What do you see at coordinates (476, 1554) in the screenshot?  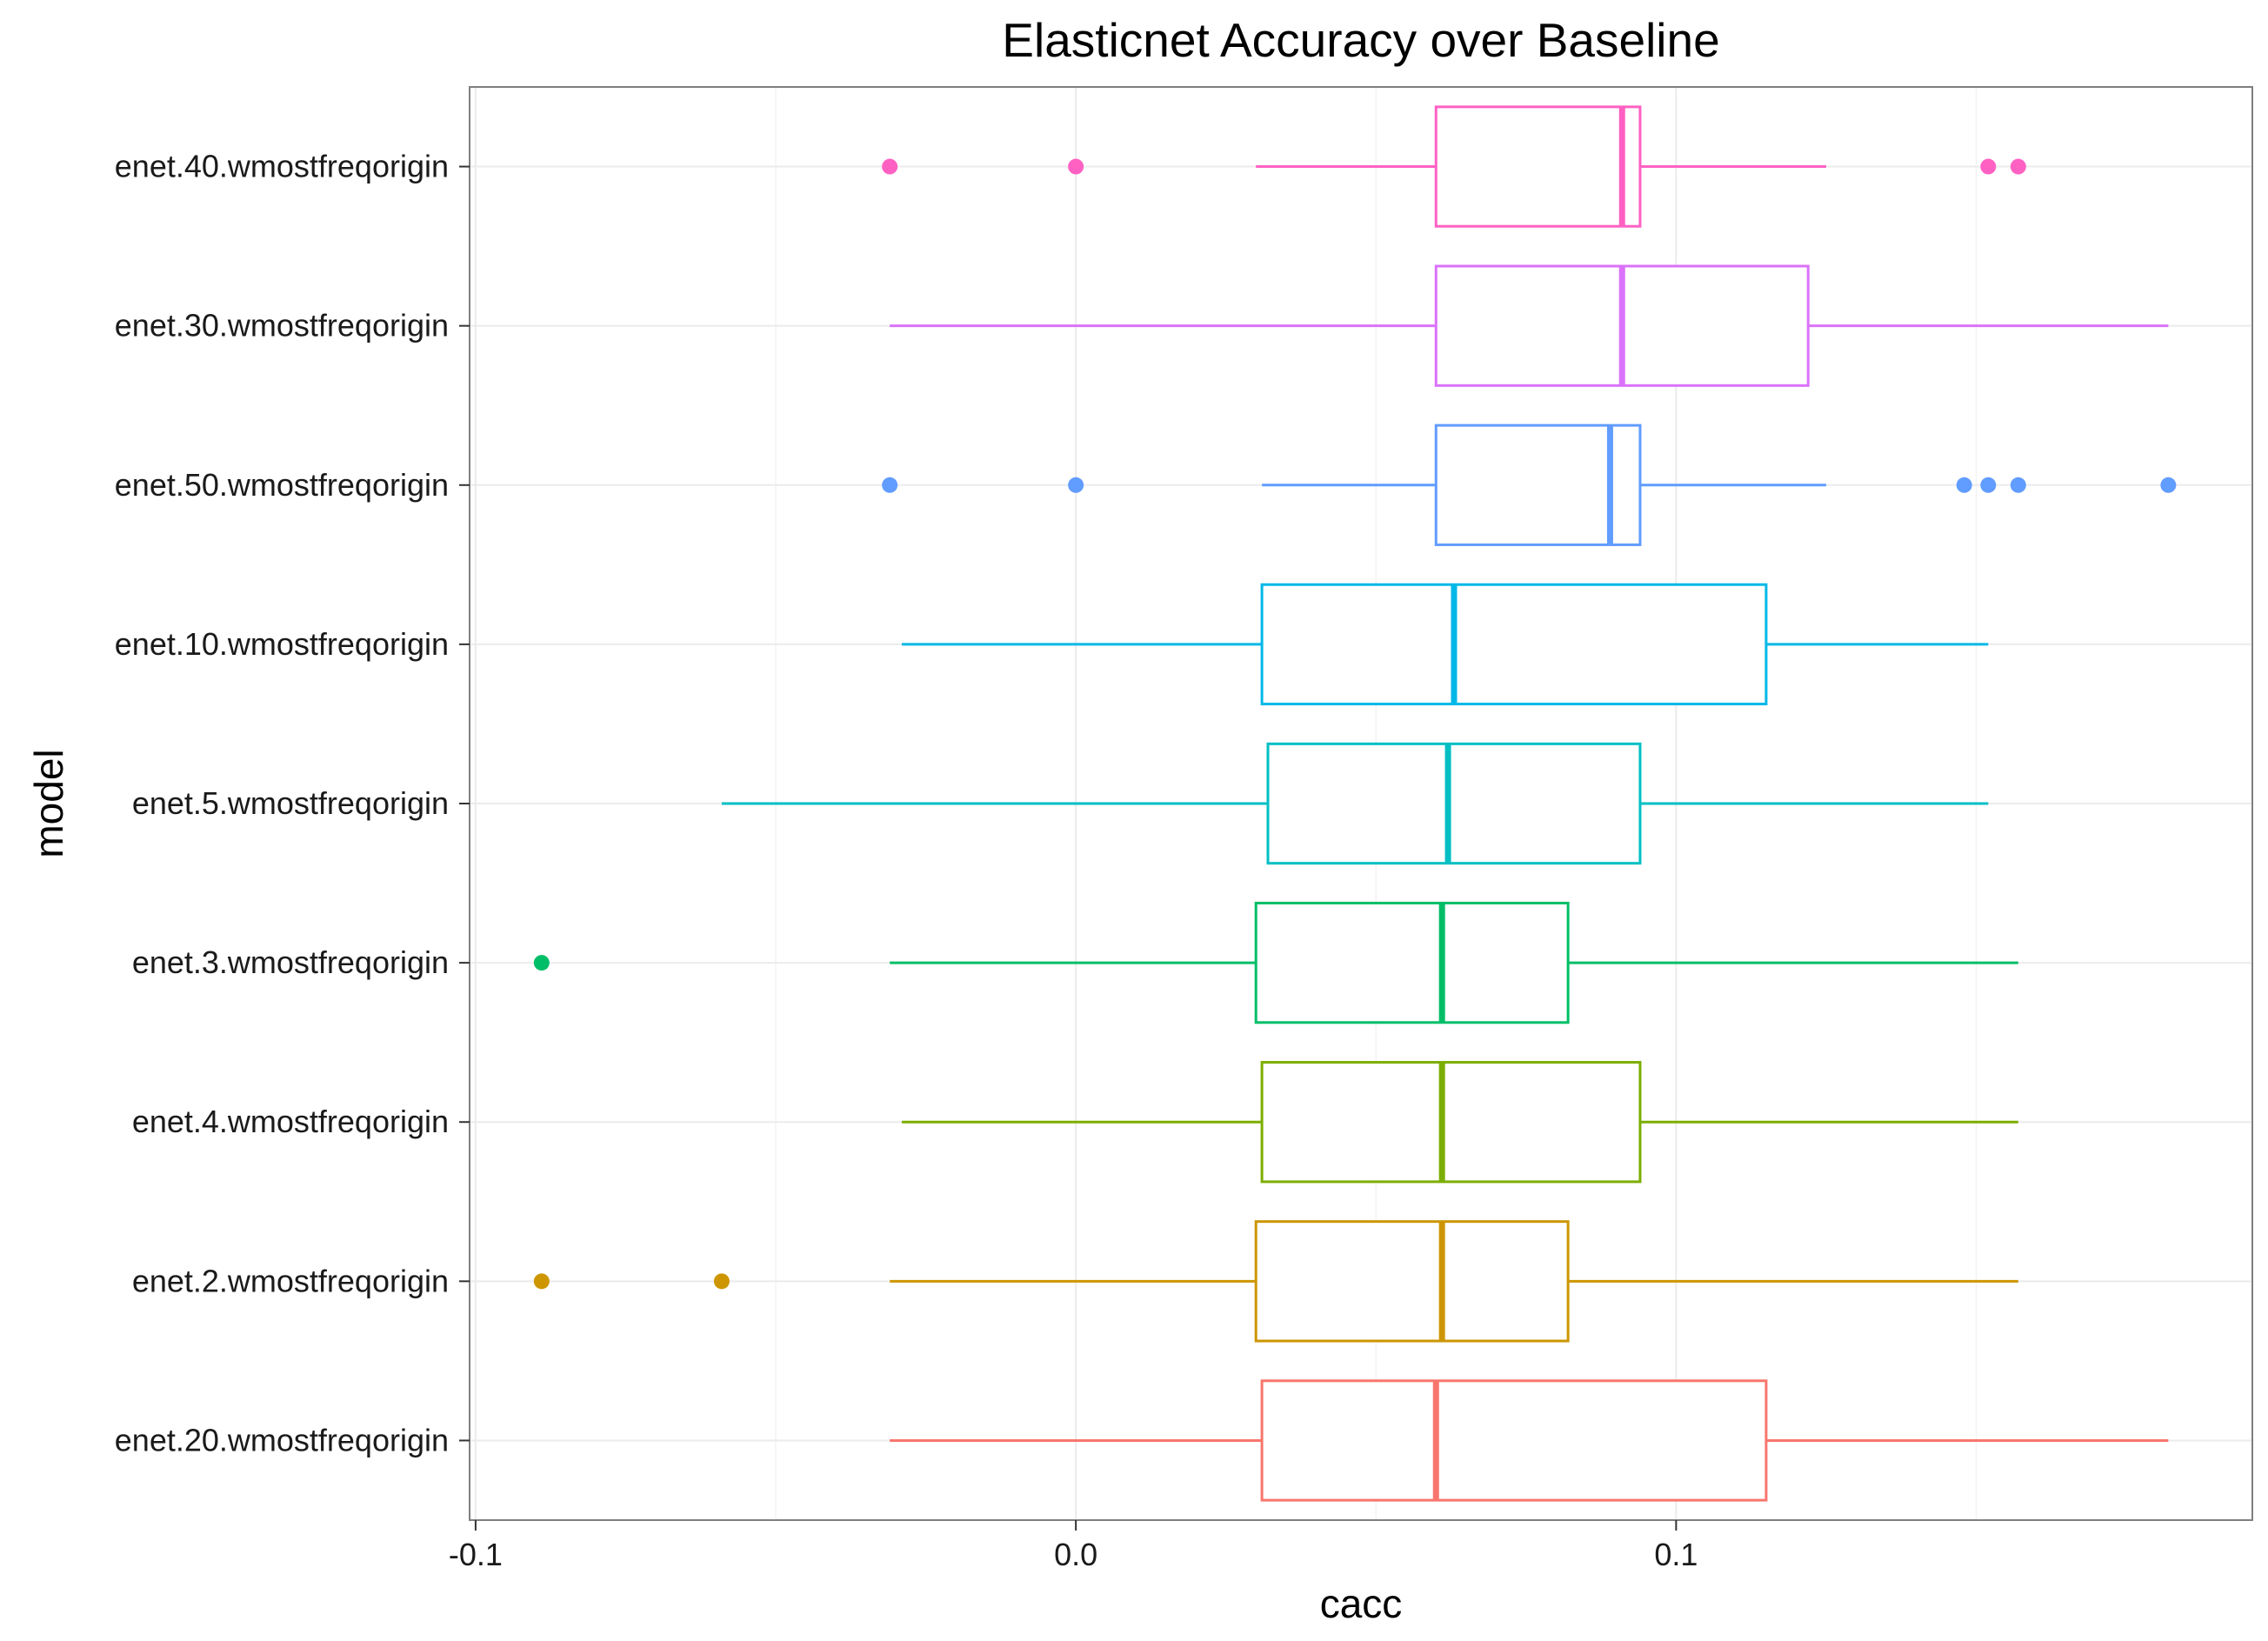 I see `x-tick-label: -0.1` at bounding box center [476, 1554].